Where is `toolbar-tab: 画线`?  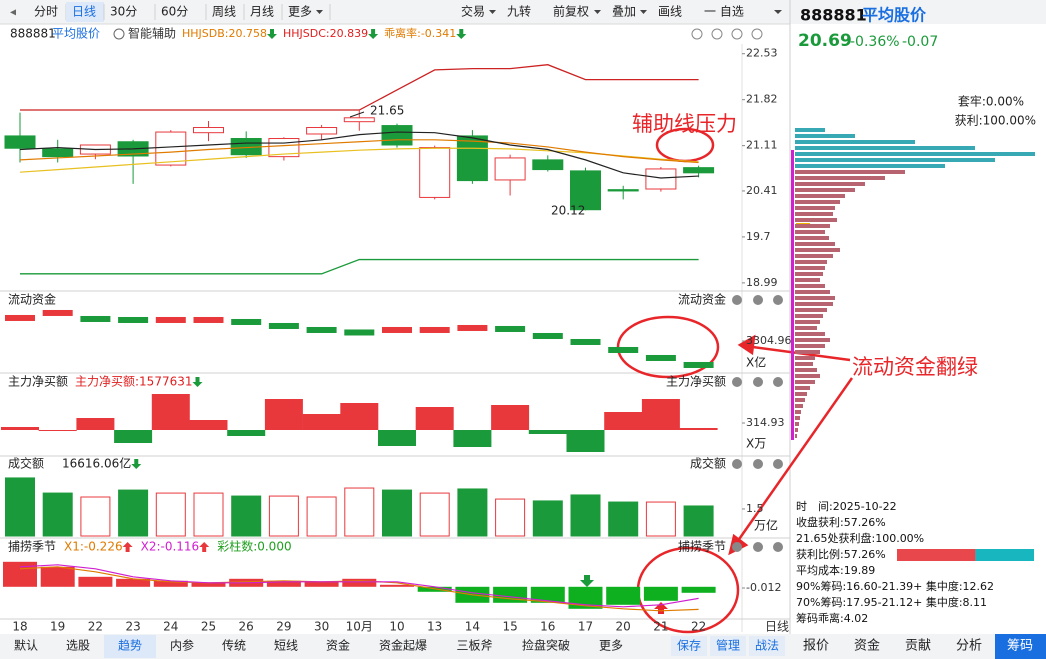
toolbar-tab: 画线 is located at coordinates (670, 12).